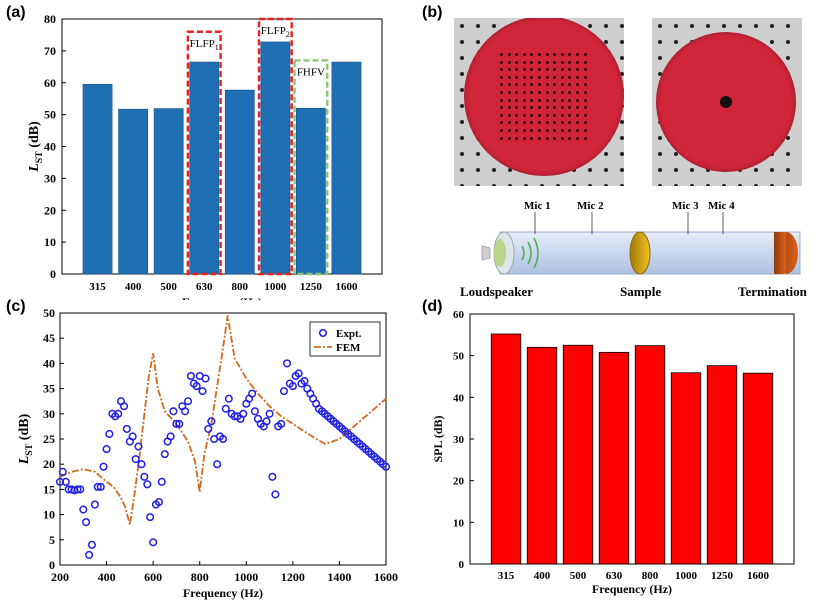 This screenshot has height=602, width=840. What do you see at coordinates (459, 523) in the screenshot?
I see `y-tick-label-d: 10` at bounding box center [459, 523].